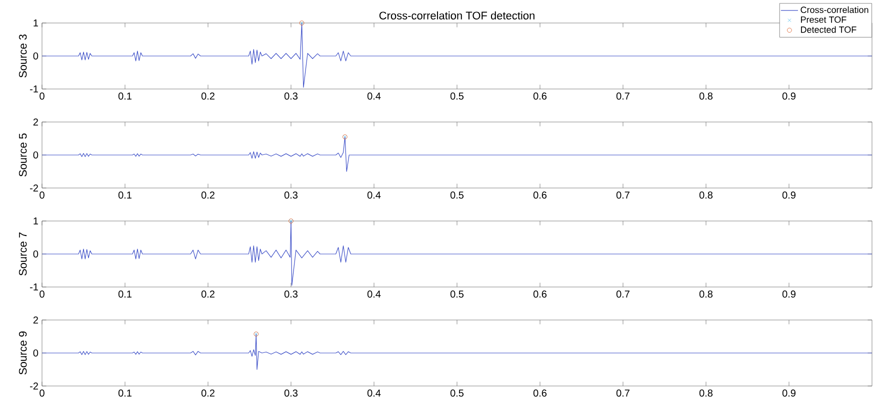 The image size is (880, 409). I want to click on y-axis-title: Source 3, so click(22, 56).